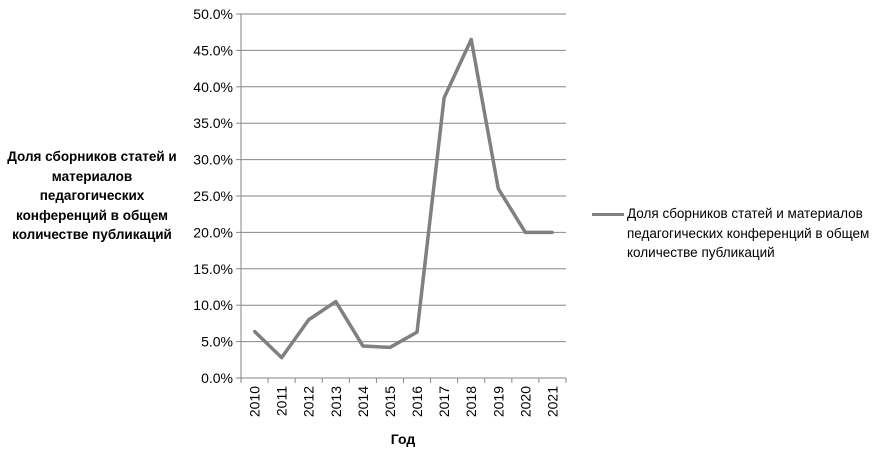 The width and height of the screenshot is (893, 452). I want to click on x-tick-label: 2018, so click(471, 401).